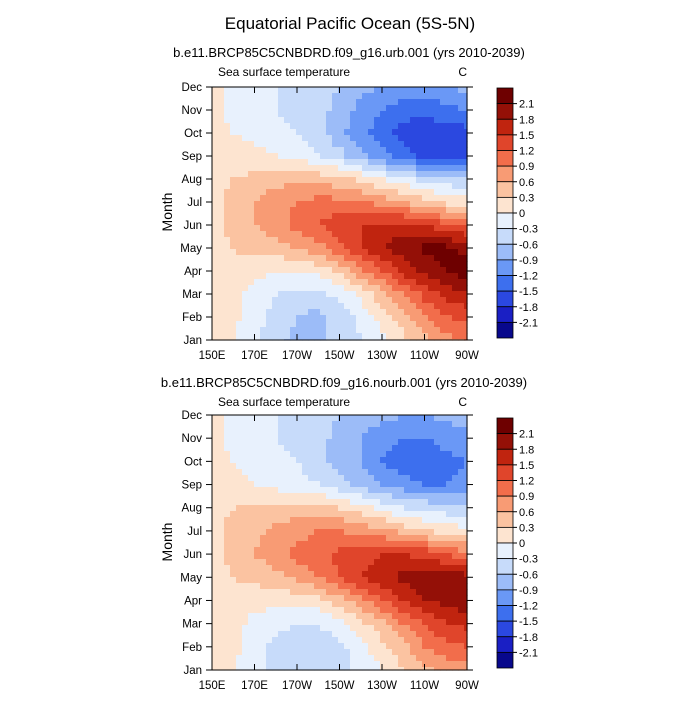 This screenshot has height=705, width=700. I want to click on colorbar-box, so click(505, 314).